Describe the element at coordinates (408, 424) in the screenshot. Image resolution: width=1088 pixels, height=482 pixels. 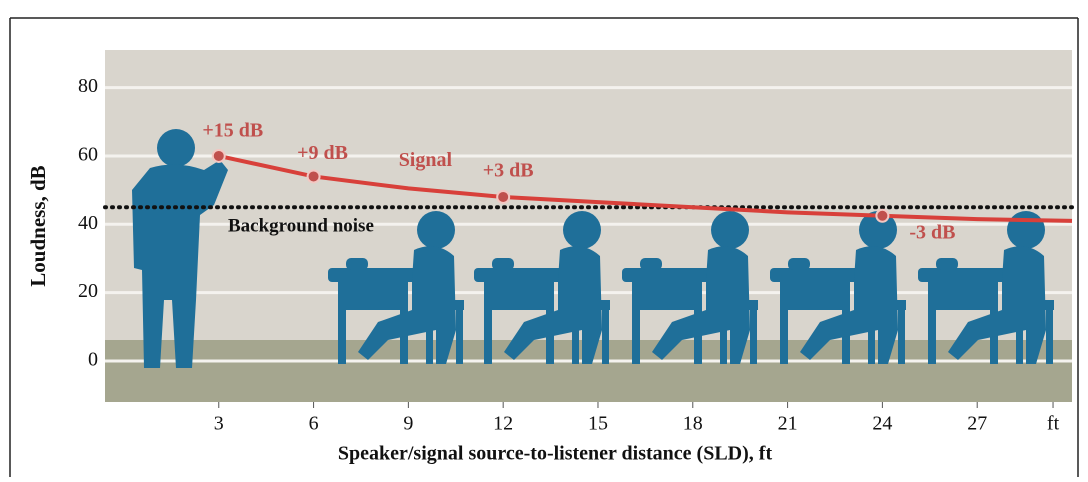
I see `x-tick-label: 9` at that location.